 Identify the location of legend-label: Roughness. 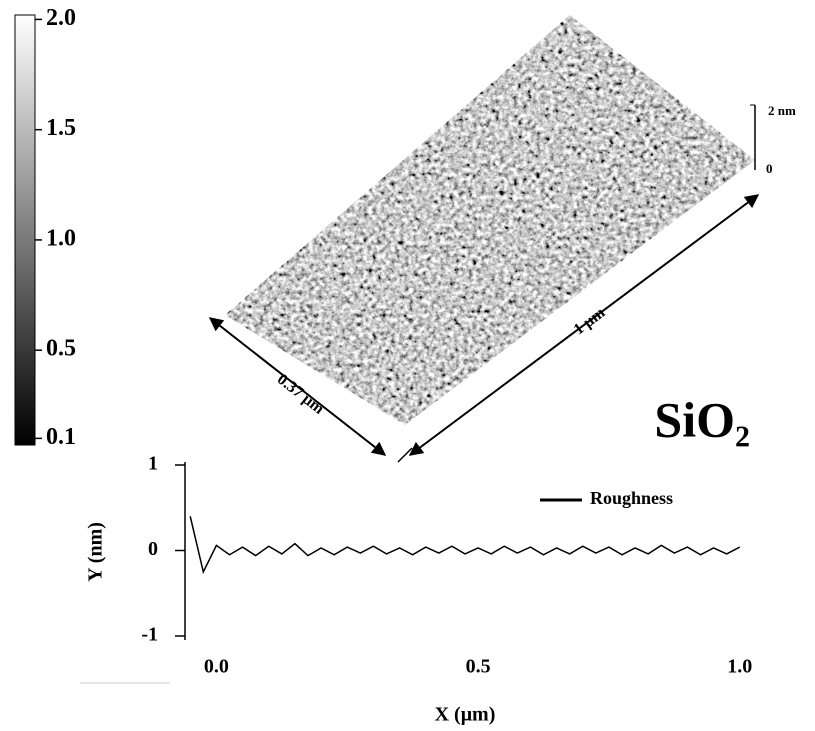
(631, 498).